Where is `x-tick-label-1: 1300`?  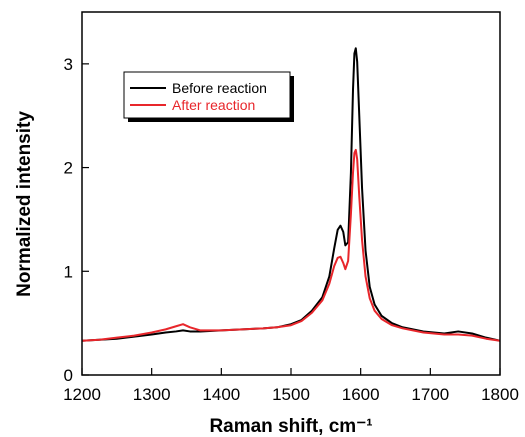
x-tick-label-1: 1300 is located at coordinates (152, 394).